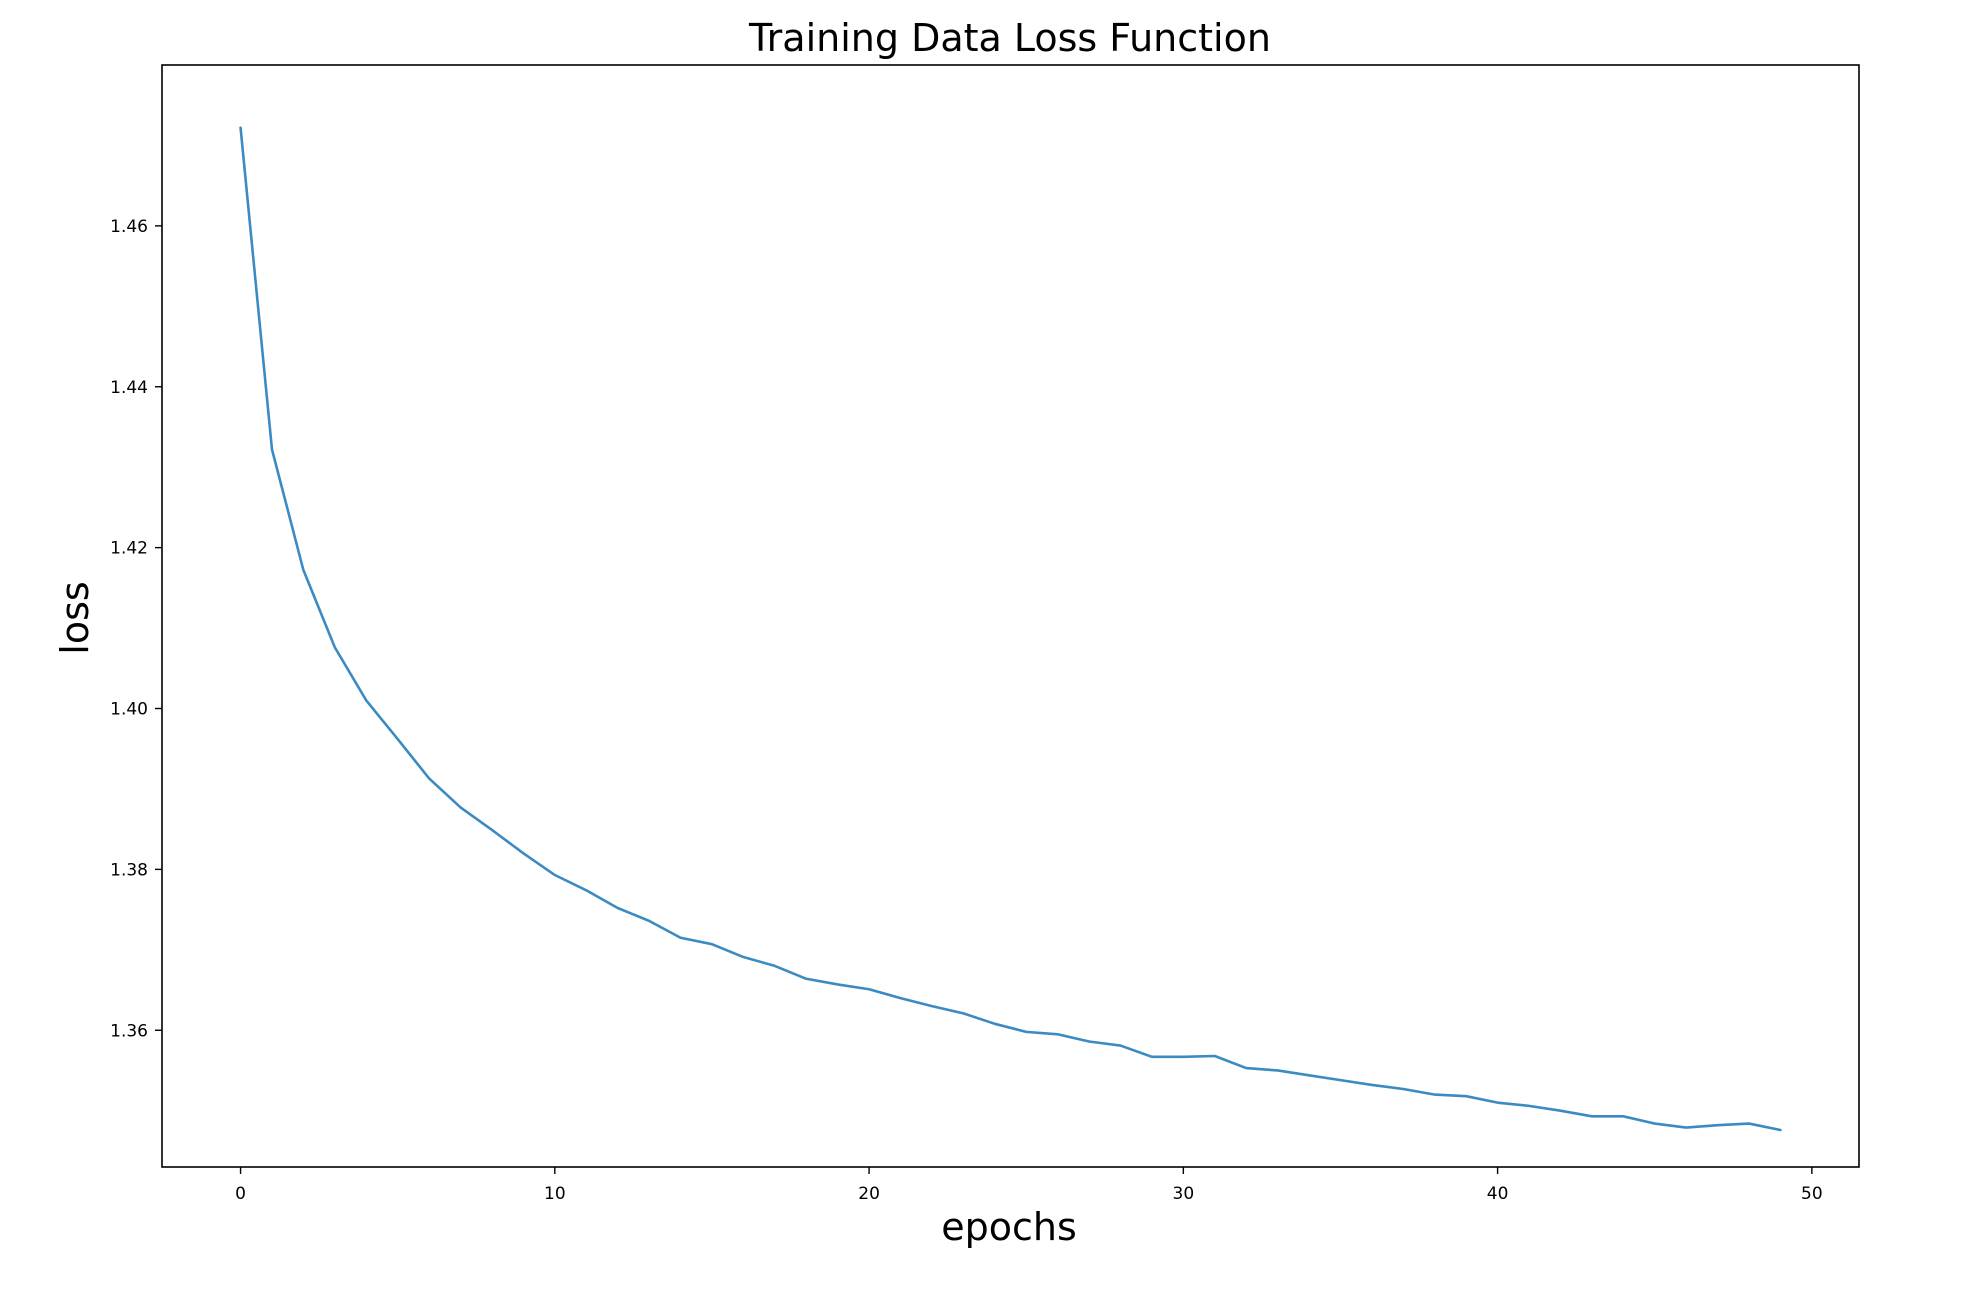 The image size is (1970, 1296). Describe the element at coordinates (869, 1194) in the screenshot. I see `x-tick-label: 20` at that location.